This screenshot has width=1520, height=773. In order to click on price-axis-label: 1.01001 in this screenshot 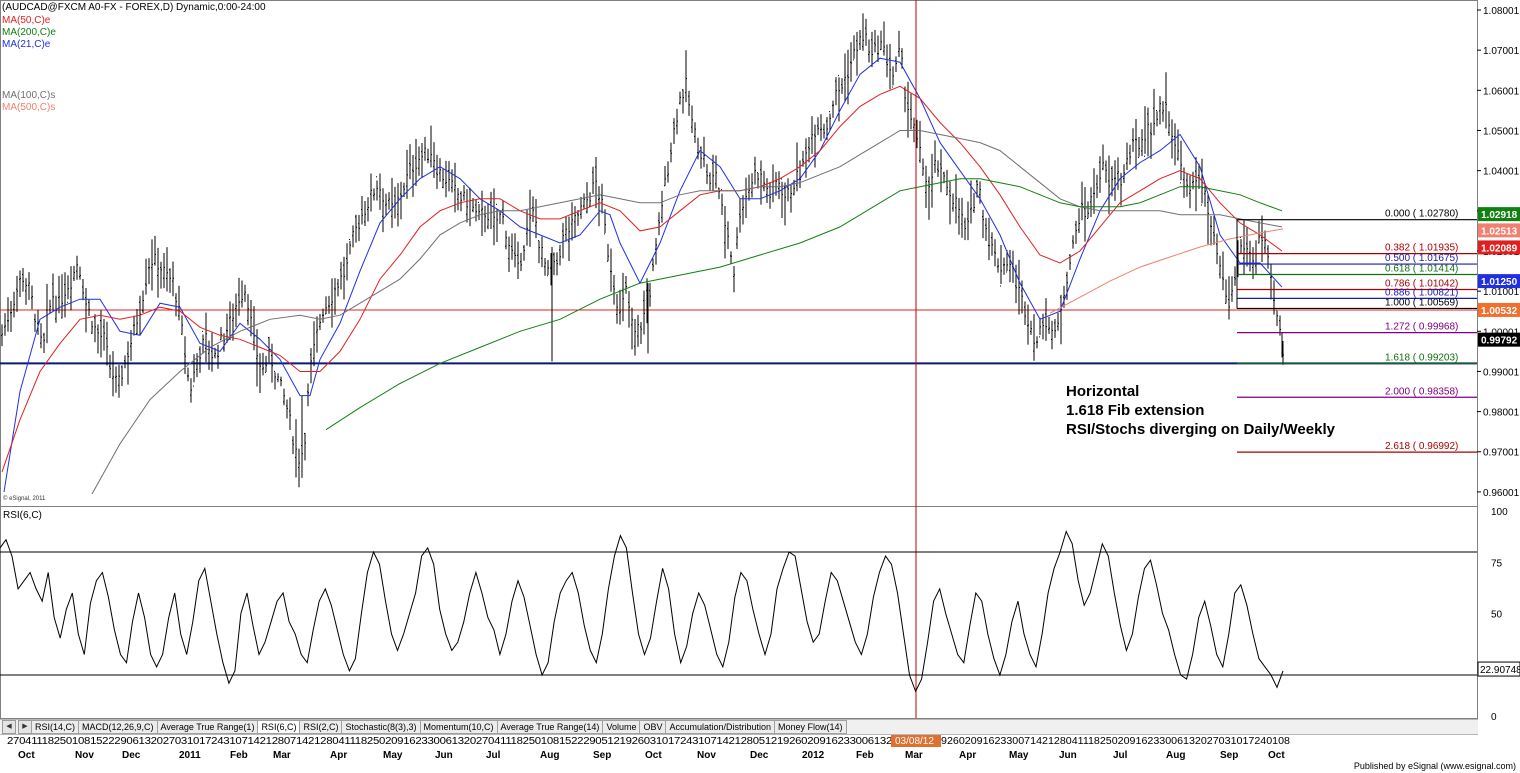, I will do `click(1501, 292)`.